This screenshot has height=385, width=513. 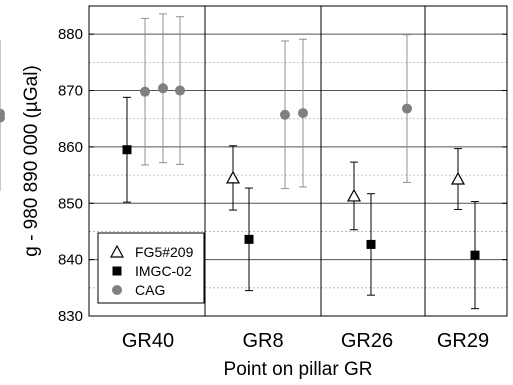 I want to click on y-axis-title: g - 980 890 000 (µGal), so click(x=31, y=161).